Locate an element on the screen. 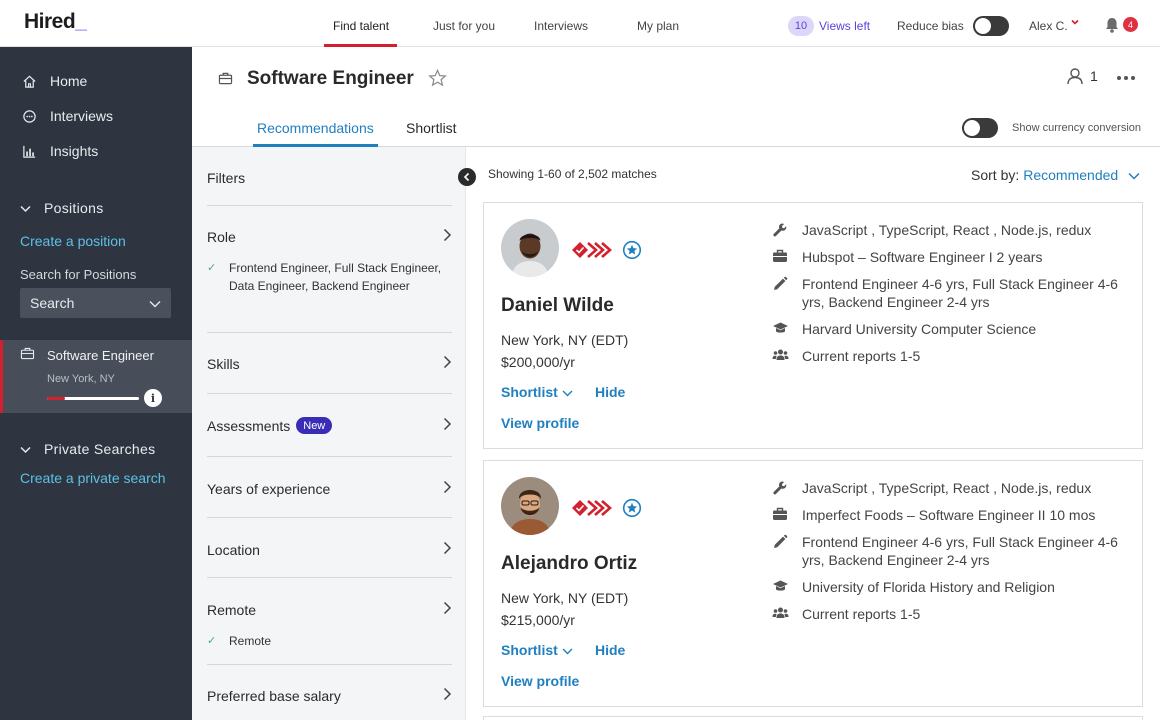 This screenshot has height=720, width=1160. candidate-card is located at coordinates (813, 718).